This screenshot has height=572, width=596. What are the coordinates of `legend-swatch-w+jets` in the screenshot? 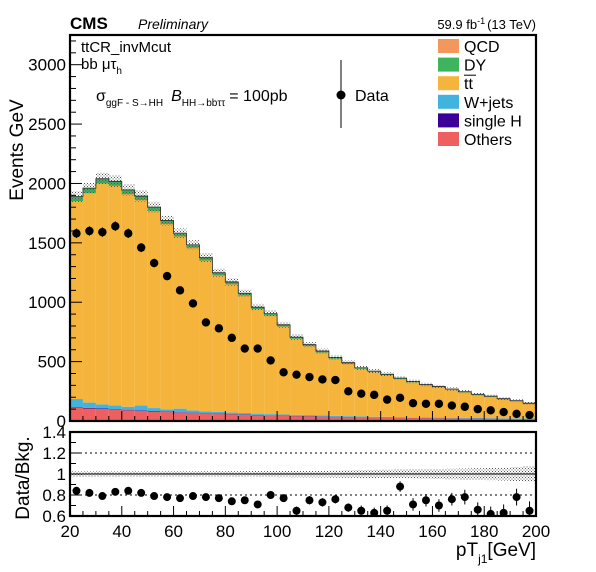 It's located at (448, 101).